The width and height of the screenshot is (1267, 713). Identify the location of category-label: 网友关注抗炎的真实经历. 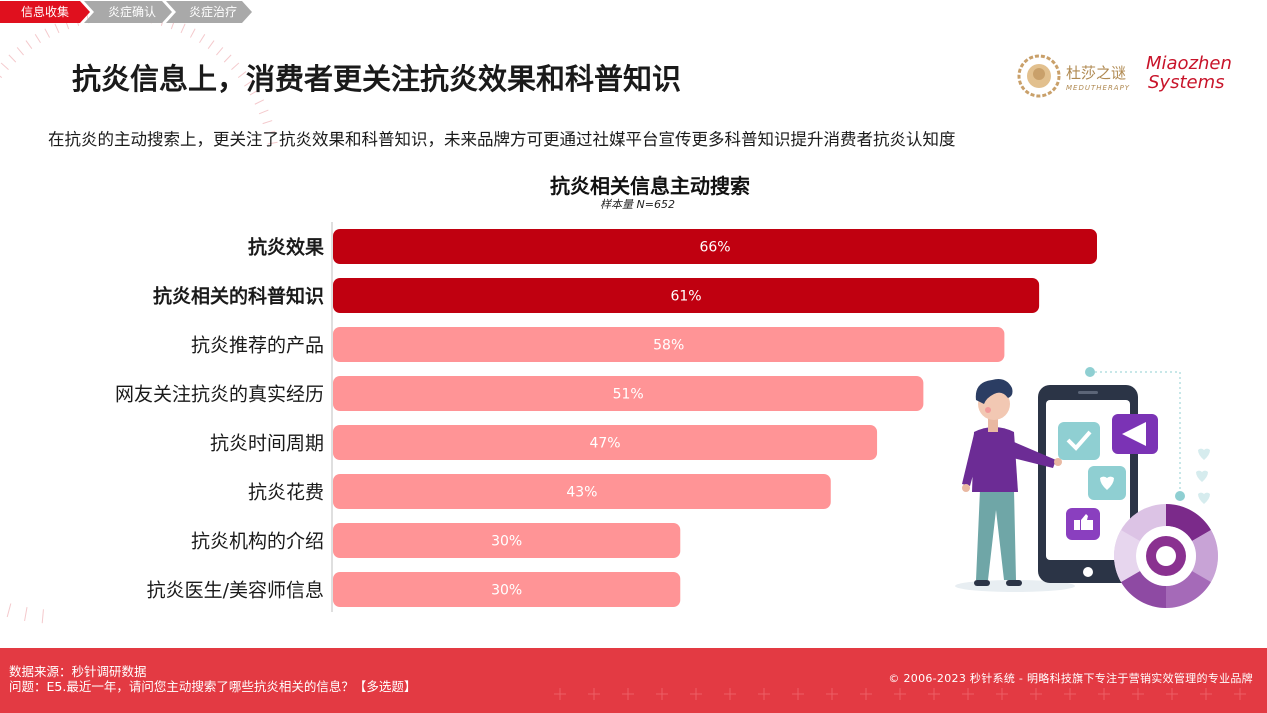
(219, 395).